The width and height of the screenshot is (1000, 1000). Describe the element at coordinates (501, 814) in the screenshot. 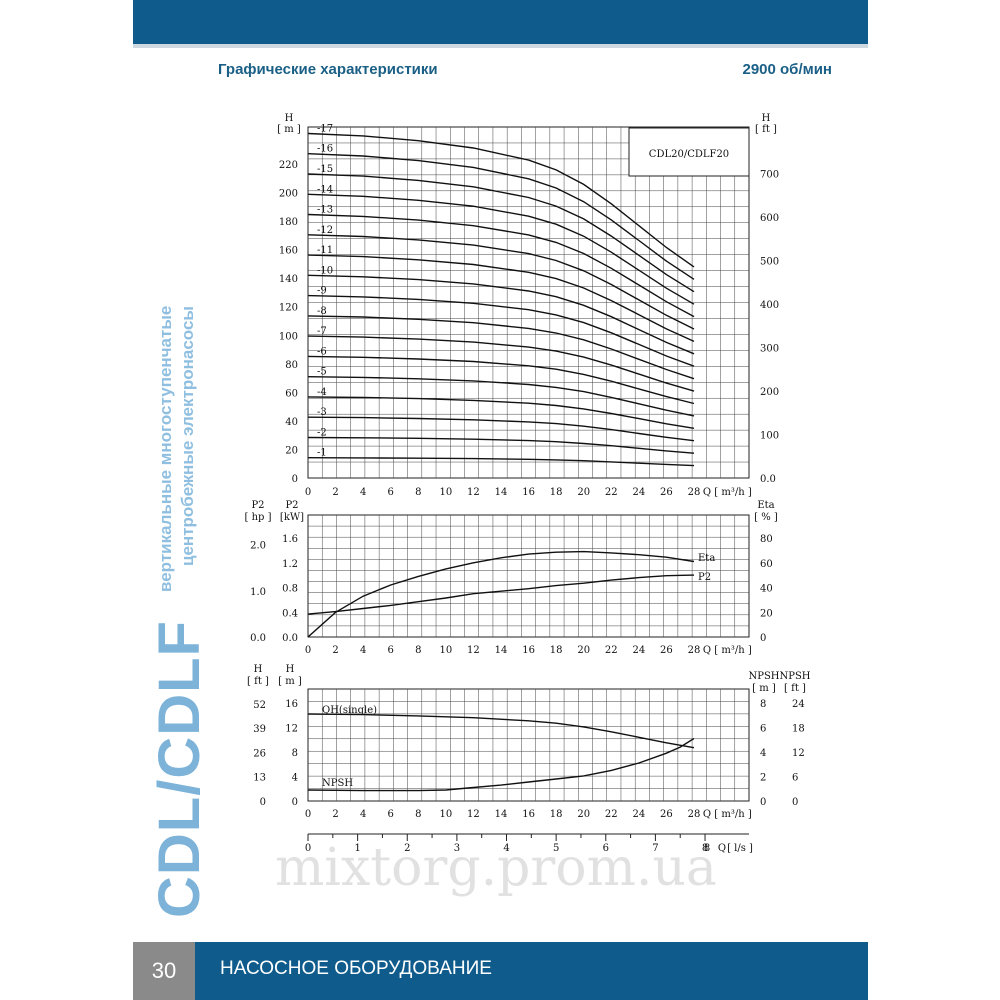

I see `npsh-xtick: 14` at that location.